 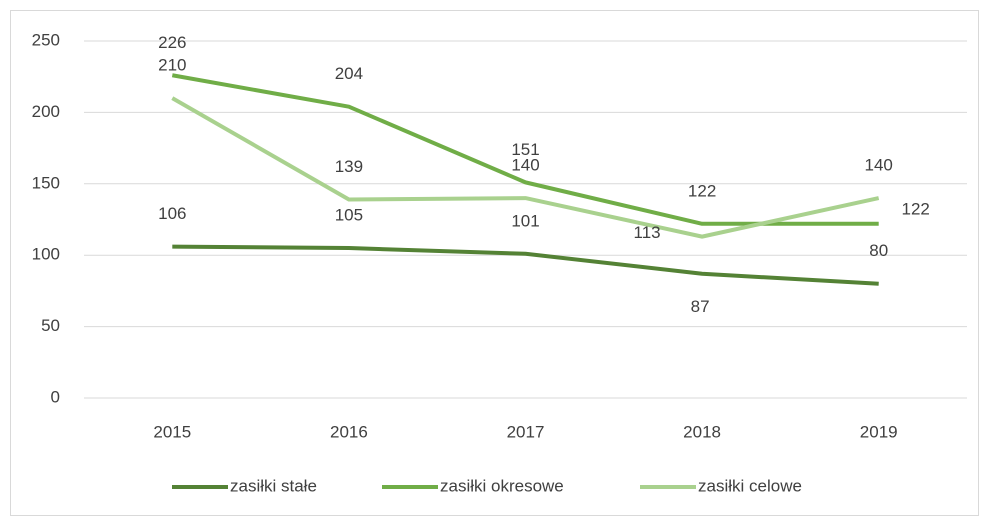 What do you see at coordinates (46, 182) in the screenshot?
I see `y-tick-label: 150` at bounding box center [46, 182].